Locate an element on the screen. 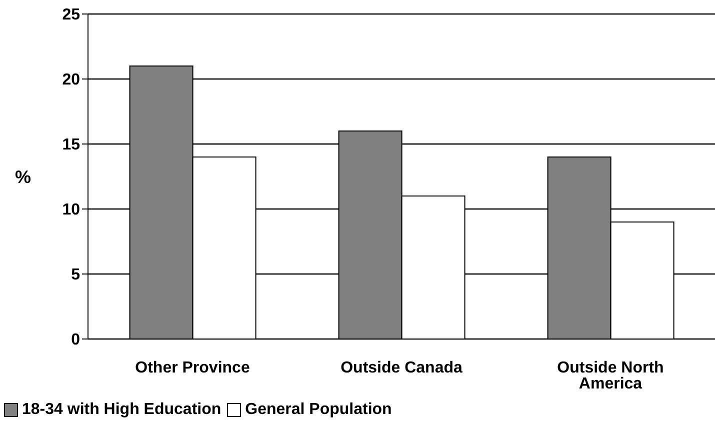 This screenshot has height=423, width=715. y-tick-label: 20 is located at coordinates (71, 80).